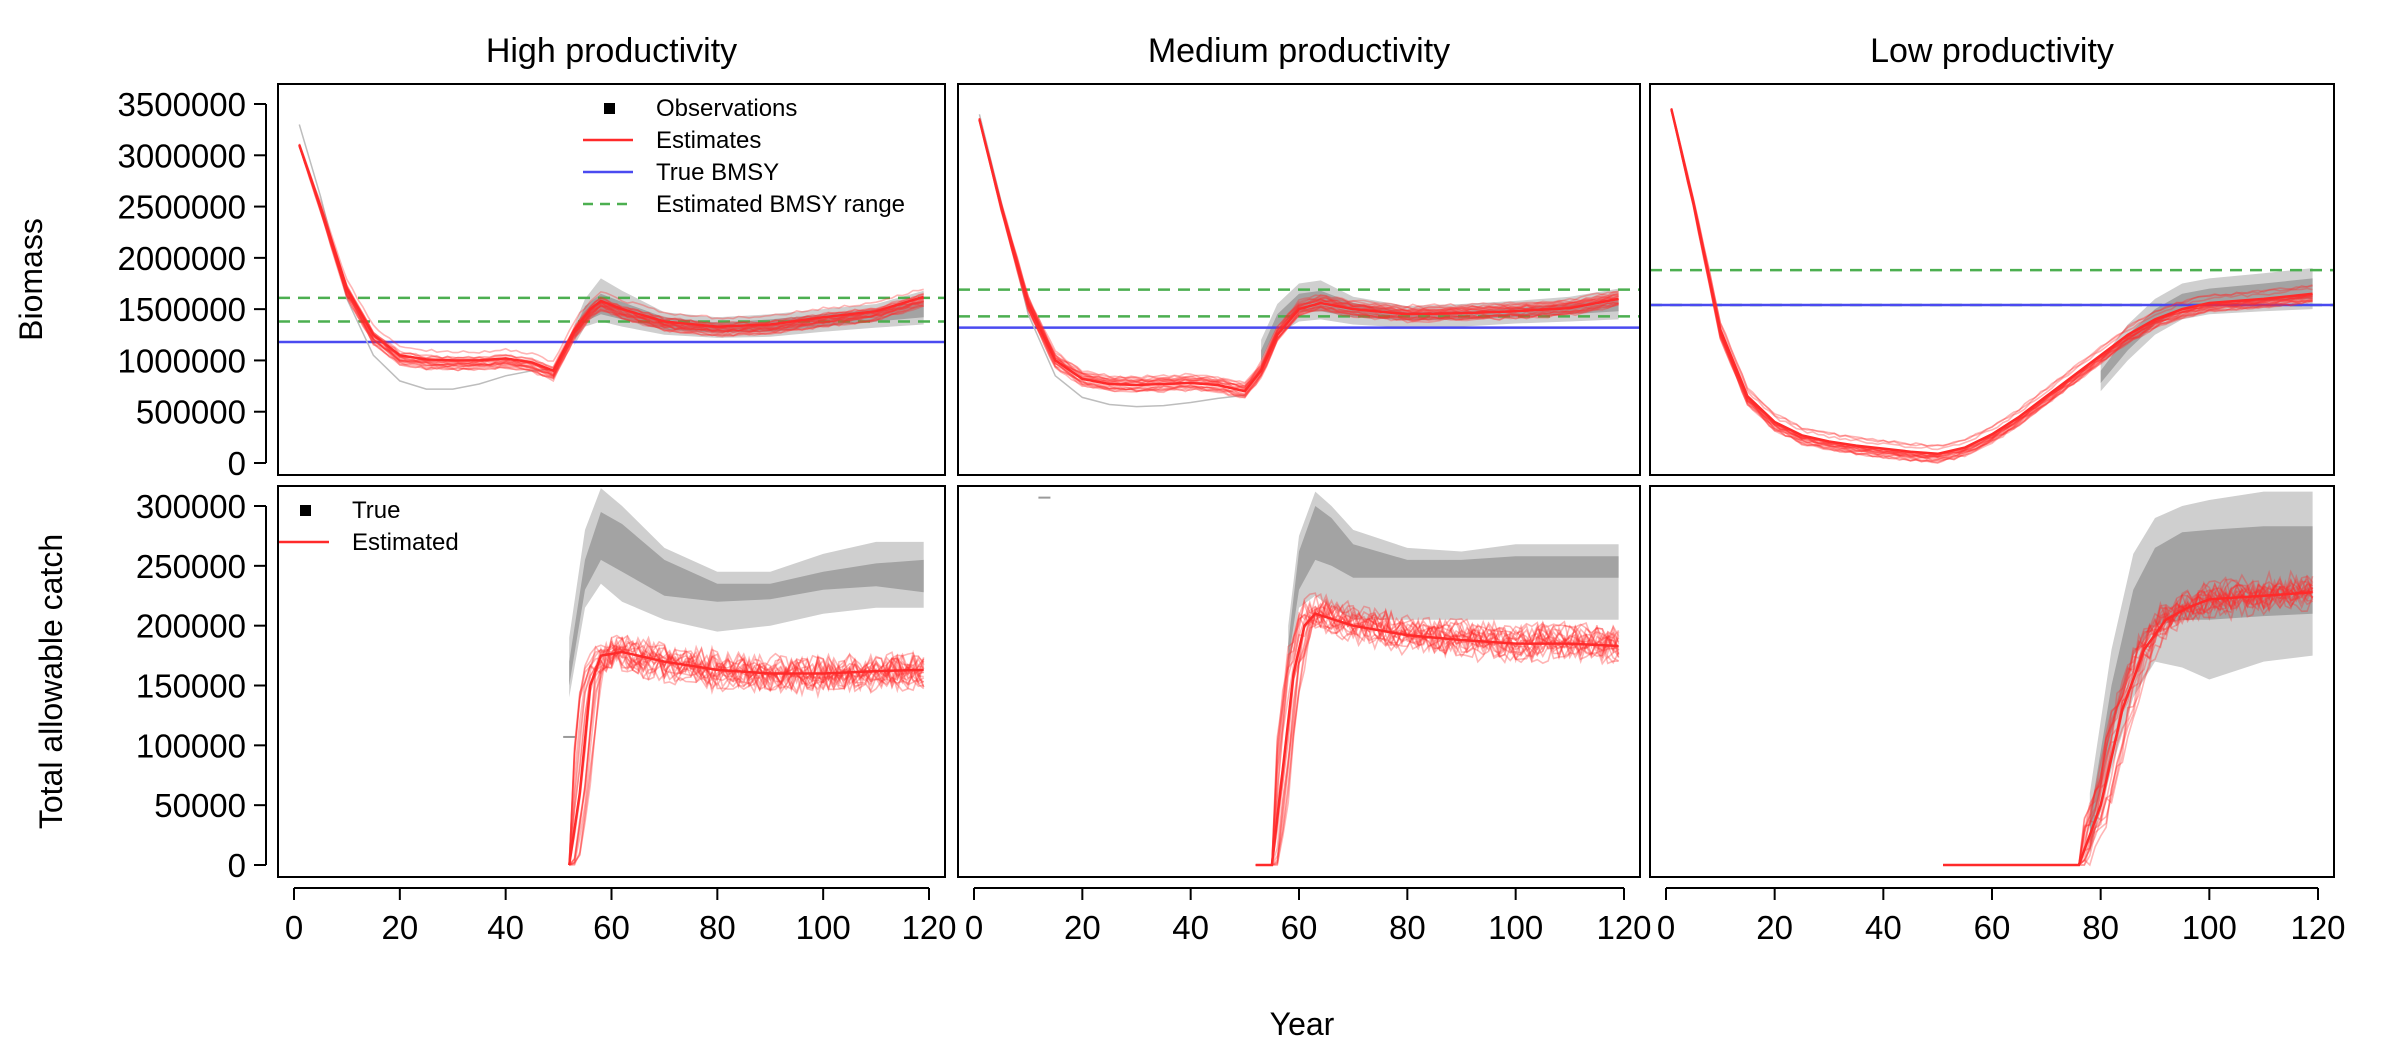 This screenshot has width=2400, height=1050. Describe the element at coordinates (1190, 927) in the screenshot. I see `x-tick-label-1-40: 40` at that location.